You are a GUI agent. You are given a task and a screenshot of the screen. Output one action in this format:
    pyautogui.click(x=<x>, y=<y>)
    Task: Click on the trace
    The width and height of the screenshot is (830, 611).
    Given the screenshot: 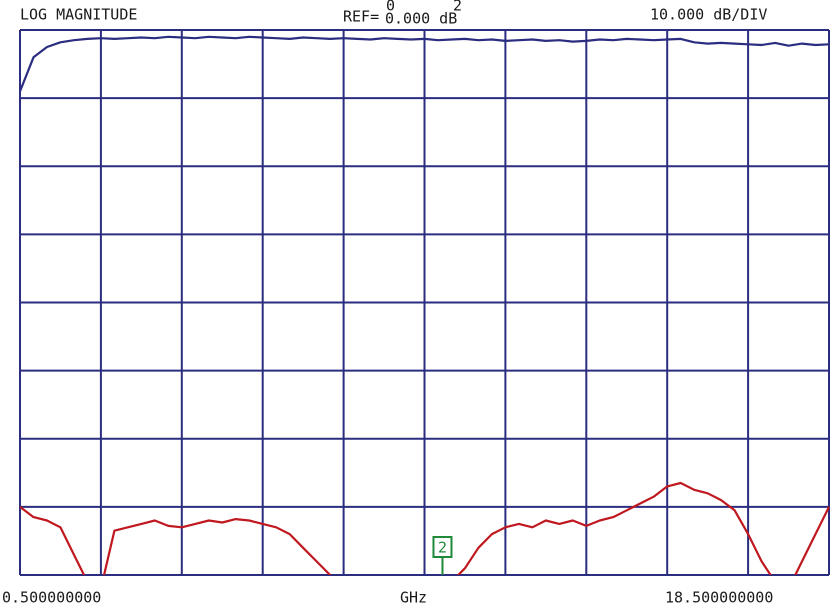 What is the action you would take?
    pyautogui.click(x=425, y=63)
    